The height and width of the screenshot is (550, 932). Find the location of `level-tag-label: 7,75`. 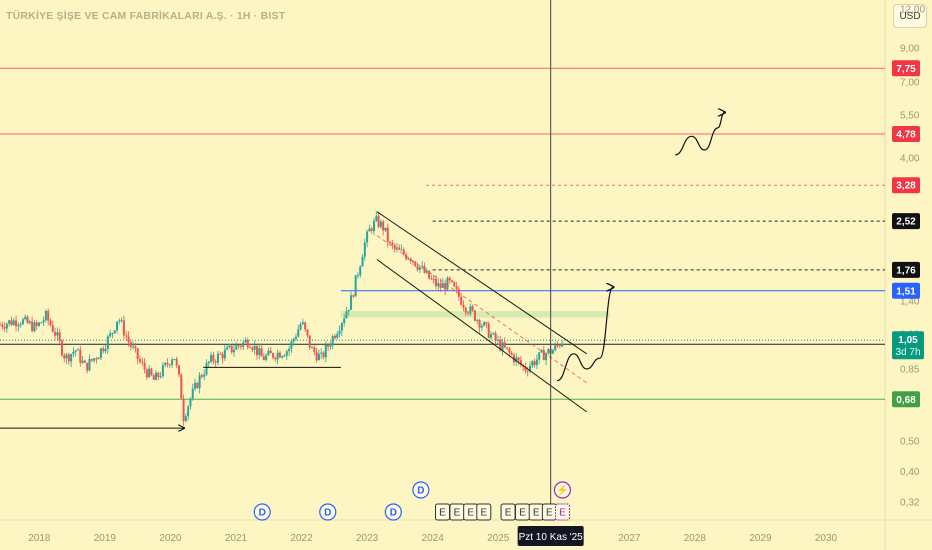

level-tag-label: 7,75 is located at coordinates (906, 69).